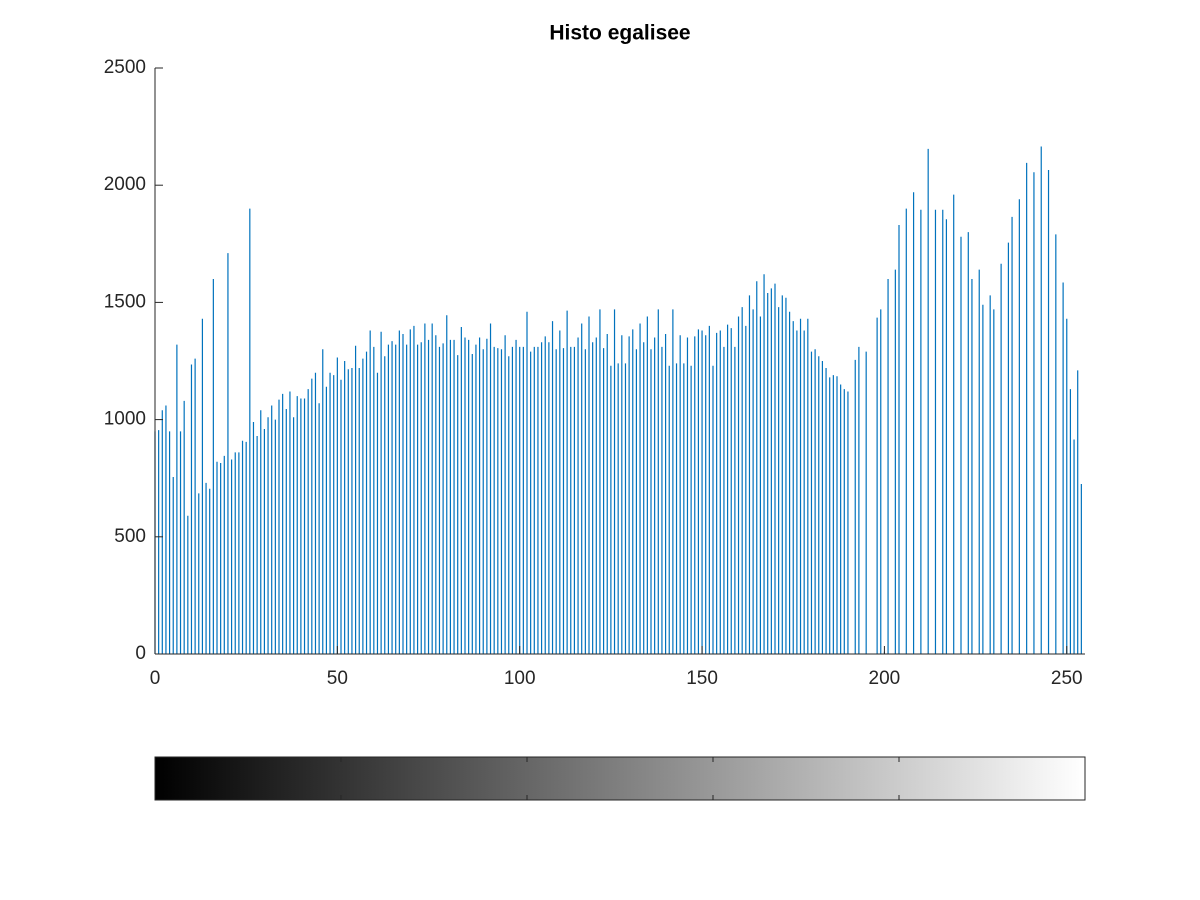 This screenshot has width=1200, height=900. Describe the element at coordinates (130, 536) in the screenshot. I see `y-tick-label: 500` at that location.